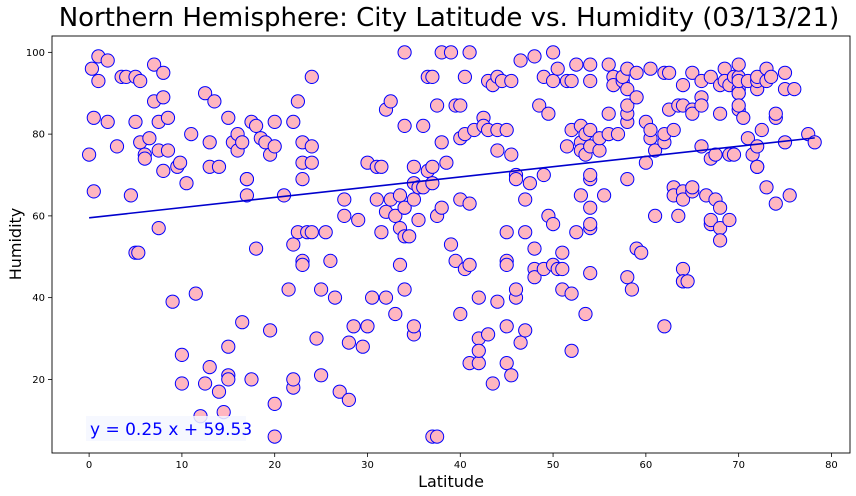  I want to click on regression-equation: y = 0.25 x + 59.53, so click(171, 430).